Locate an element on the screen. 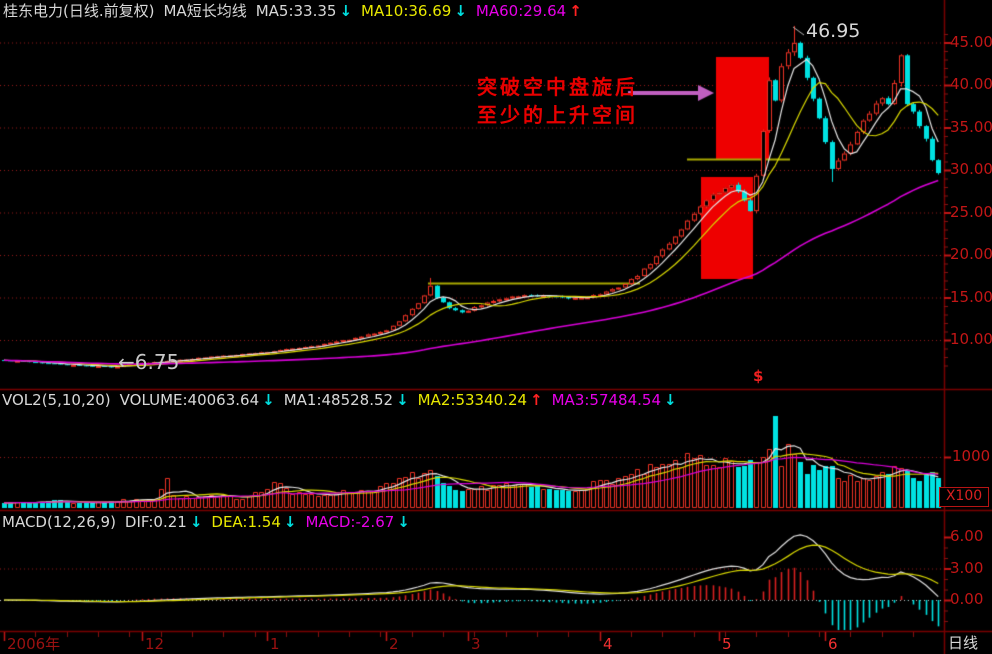  period-selector: 日线 is located at coordinates (963, 643).